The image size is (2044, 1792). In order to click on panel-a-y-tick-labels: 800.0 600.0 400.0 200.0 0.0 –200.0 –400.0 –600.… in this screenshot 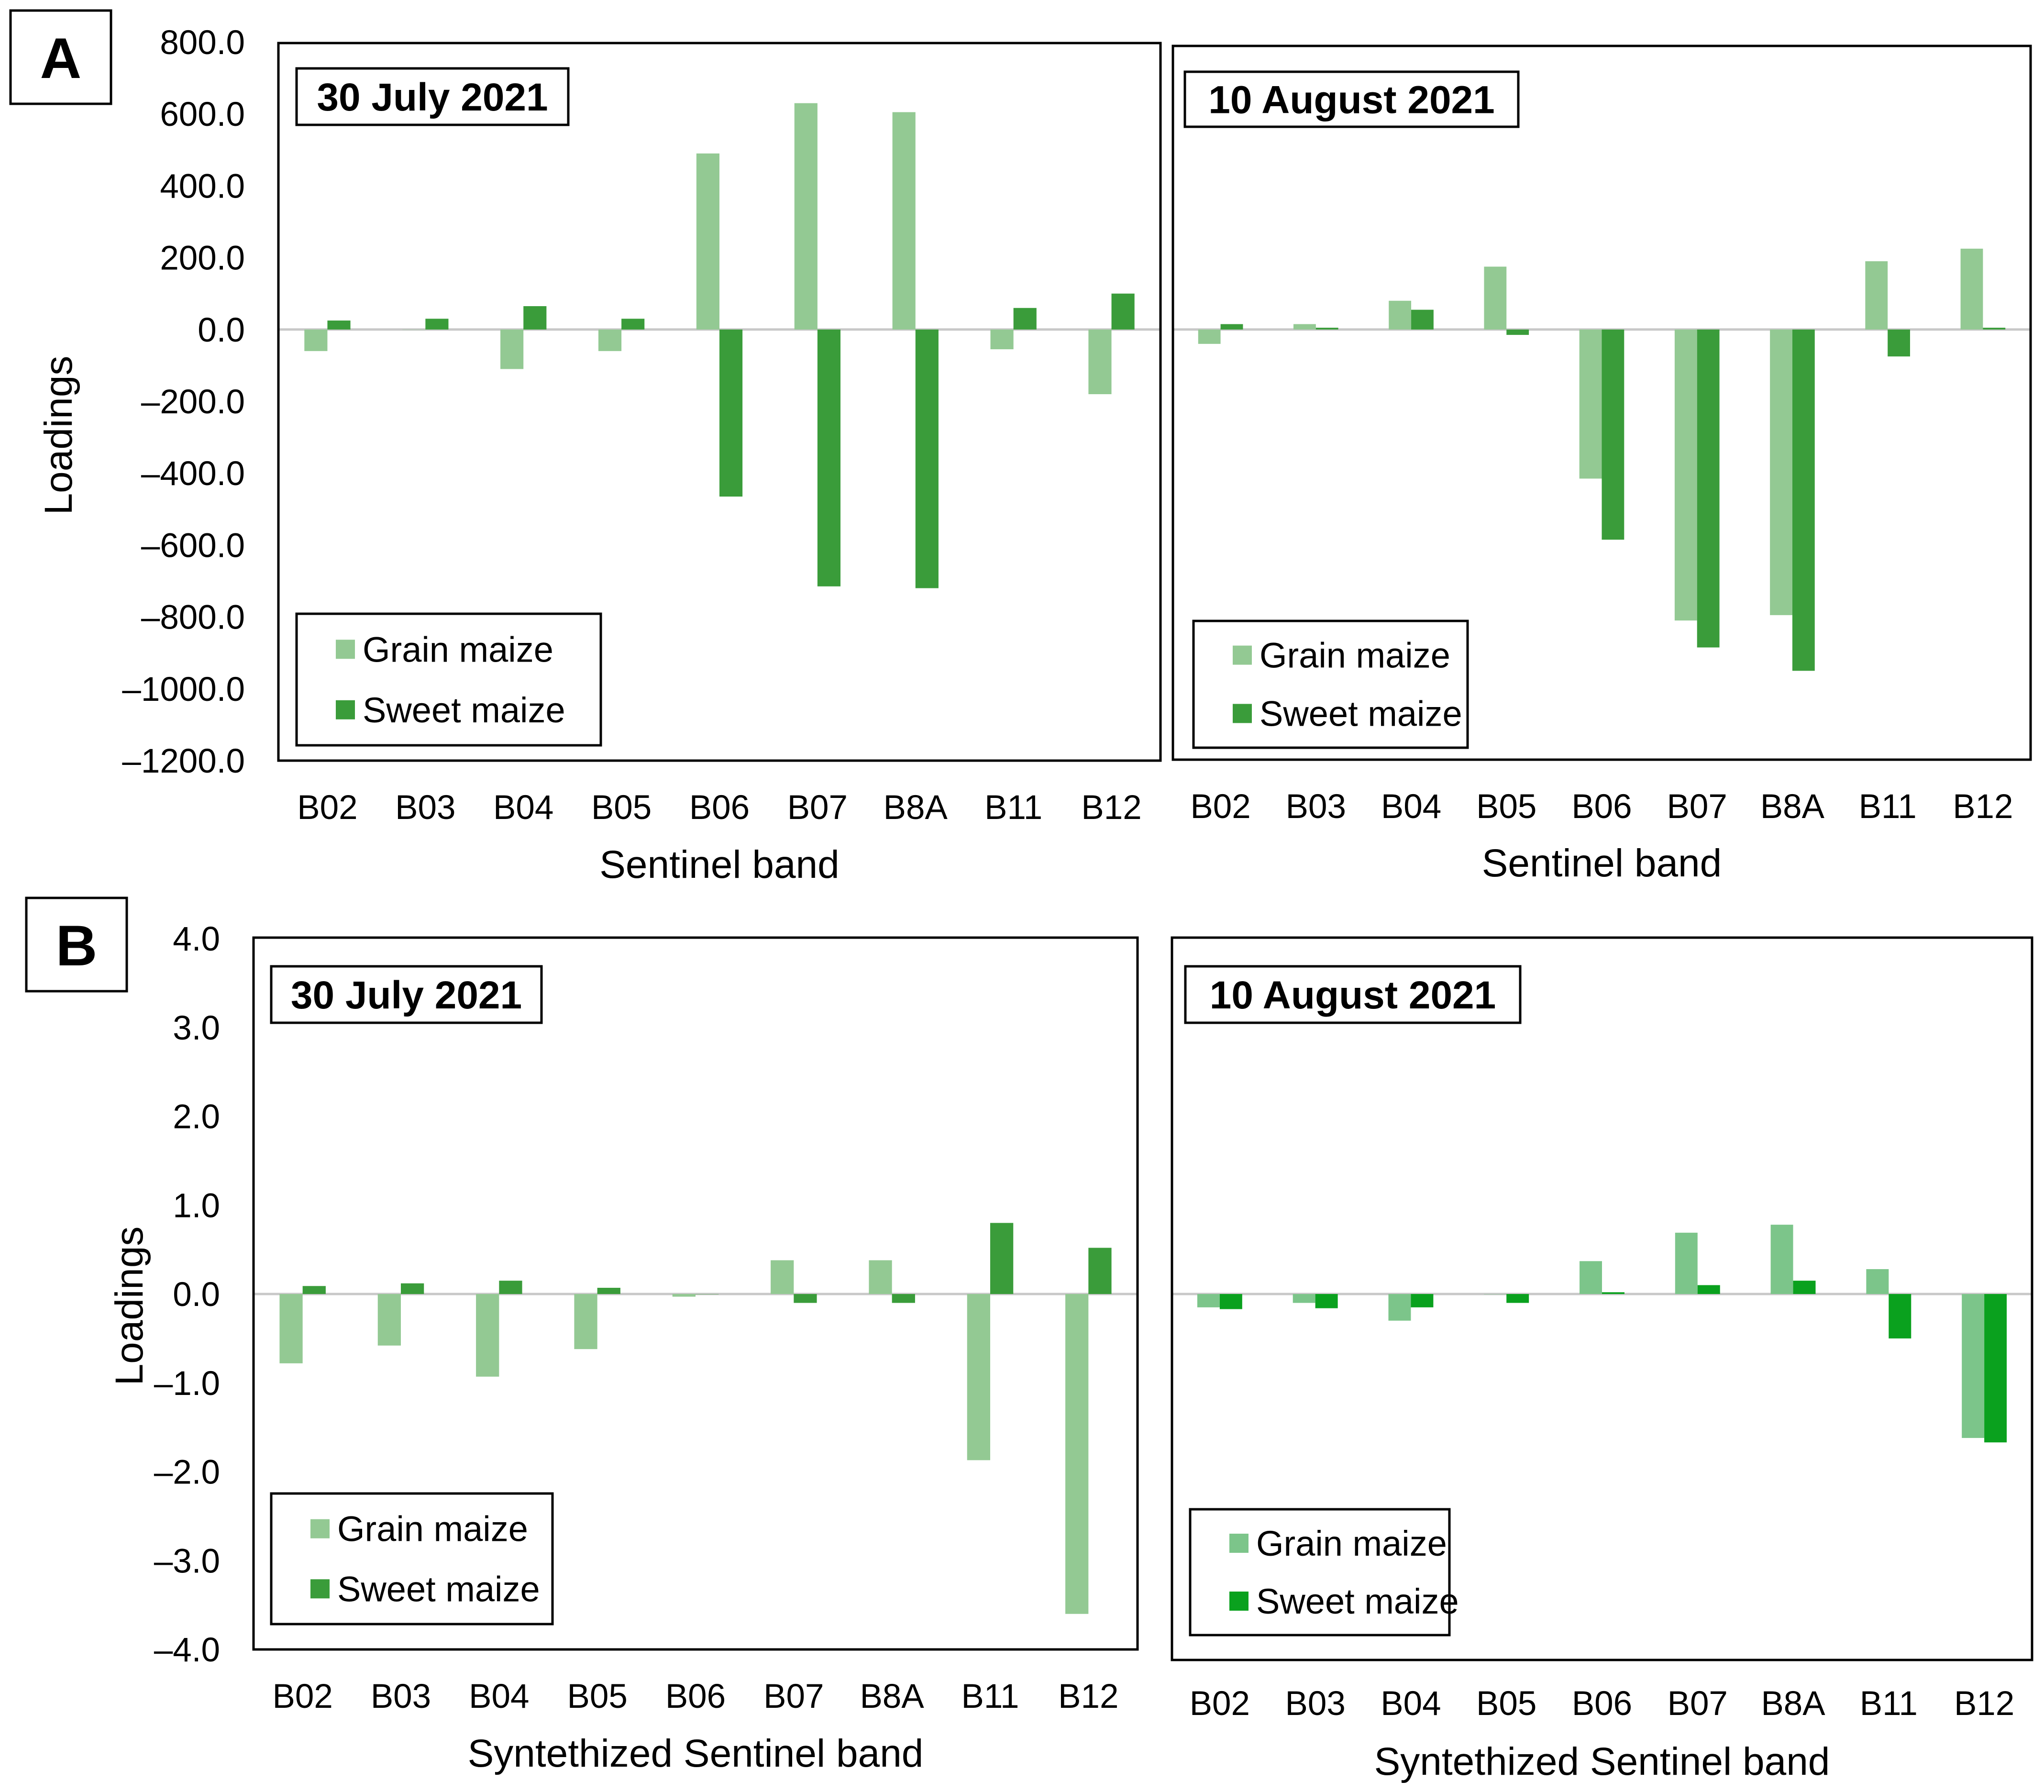, I will do `click(184, 402)`.